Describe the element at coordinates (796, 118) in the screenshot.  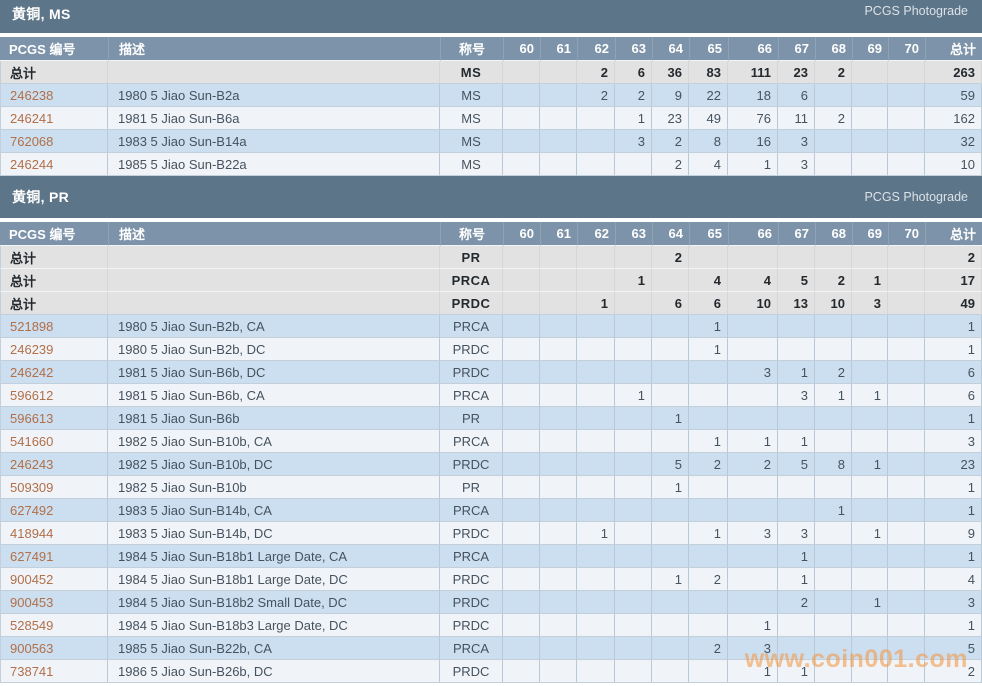
I see `cell-grade-67: 11` at that location.